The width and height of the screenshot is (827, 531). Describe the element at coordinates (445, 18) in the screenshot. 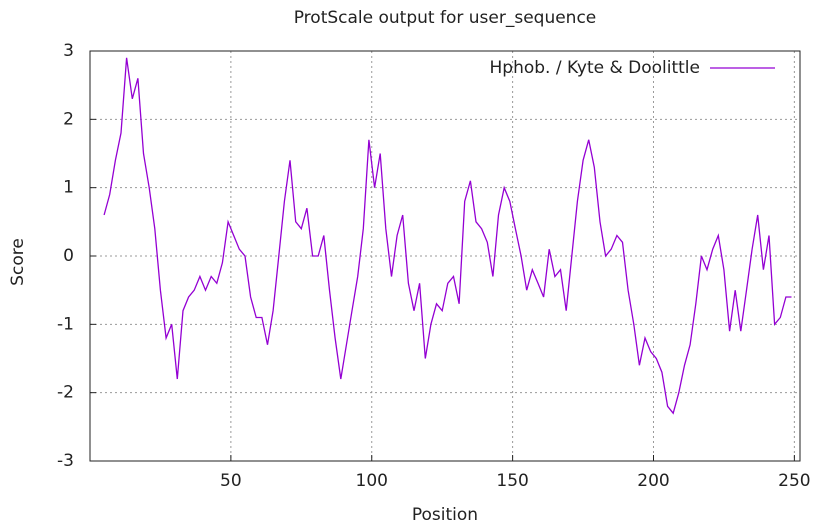

I see `chart-title: ProtScale output for user_sequence` at that location.